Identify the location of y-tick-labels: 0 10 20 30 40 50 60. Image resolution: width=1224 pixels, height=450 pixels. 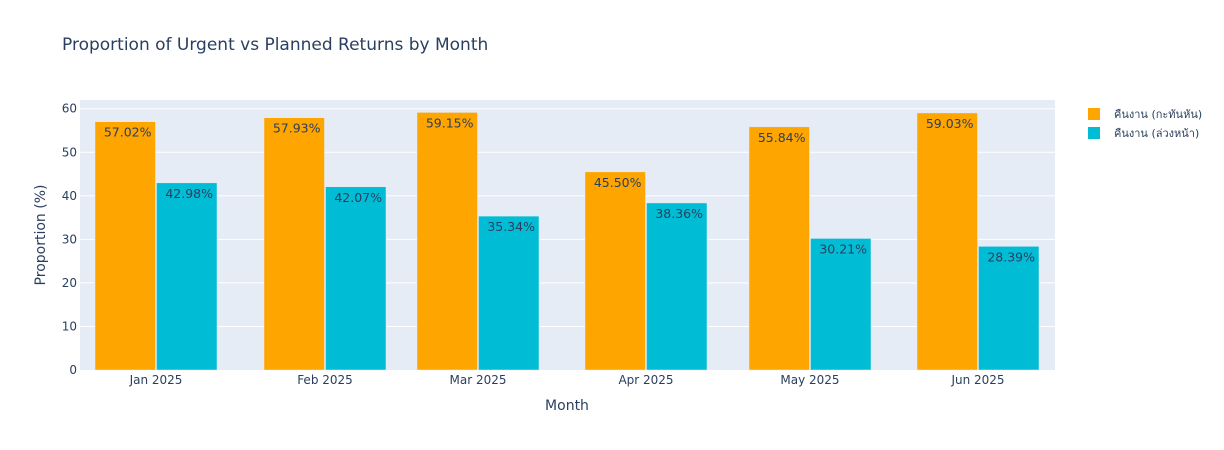
(69, 239).